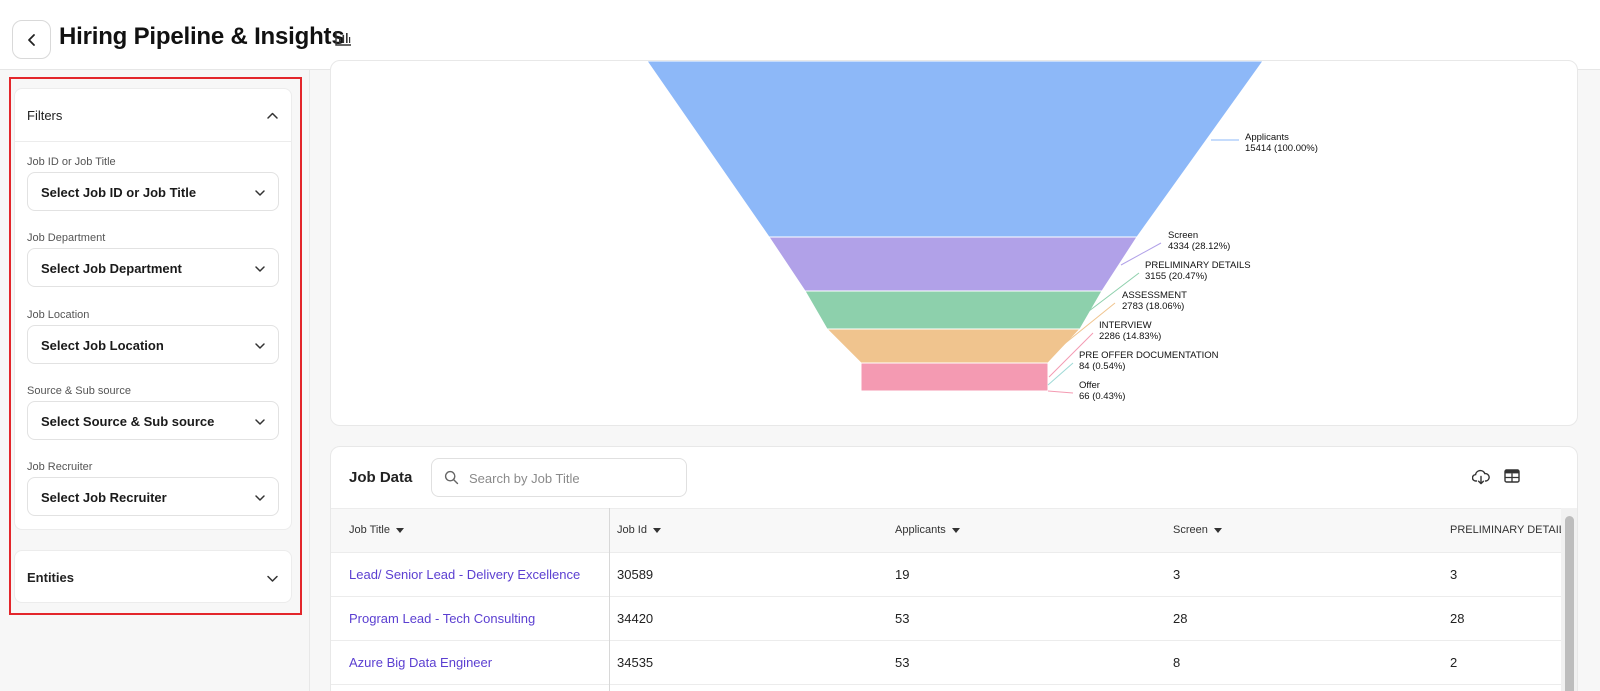 This screenshot has height=691, width=1600. Describe the element at coordinates (465, 574) in the screenshot. I see `job-title-link: Lead/ Senior Lead - Delivery Excellence` at that location.